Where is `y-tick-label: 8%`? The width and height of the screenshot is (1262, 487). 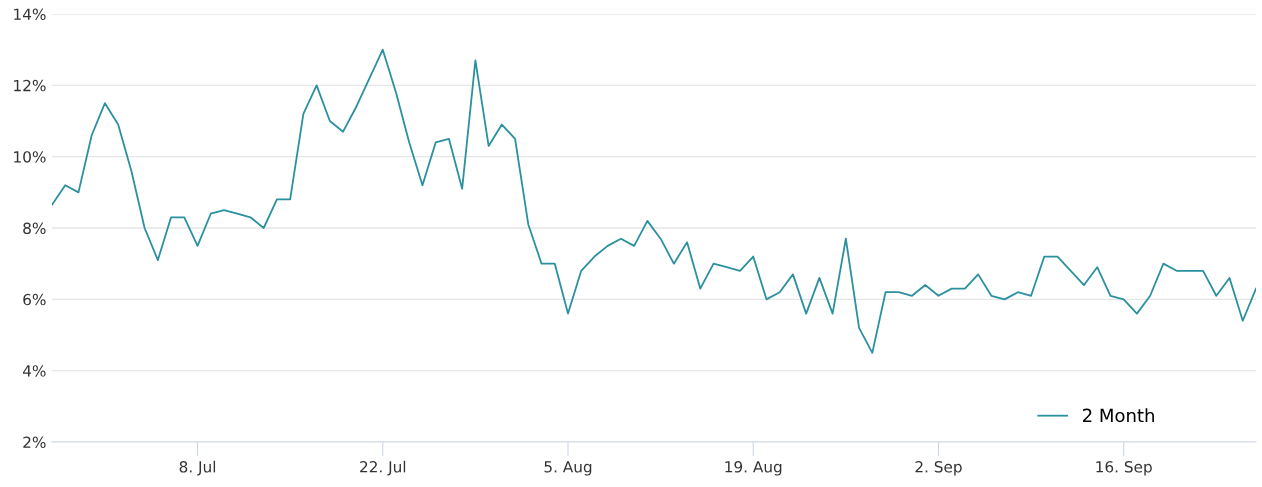 y-tick-label: 8% is located at coordinates (34, 228).